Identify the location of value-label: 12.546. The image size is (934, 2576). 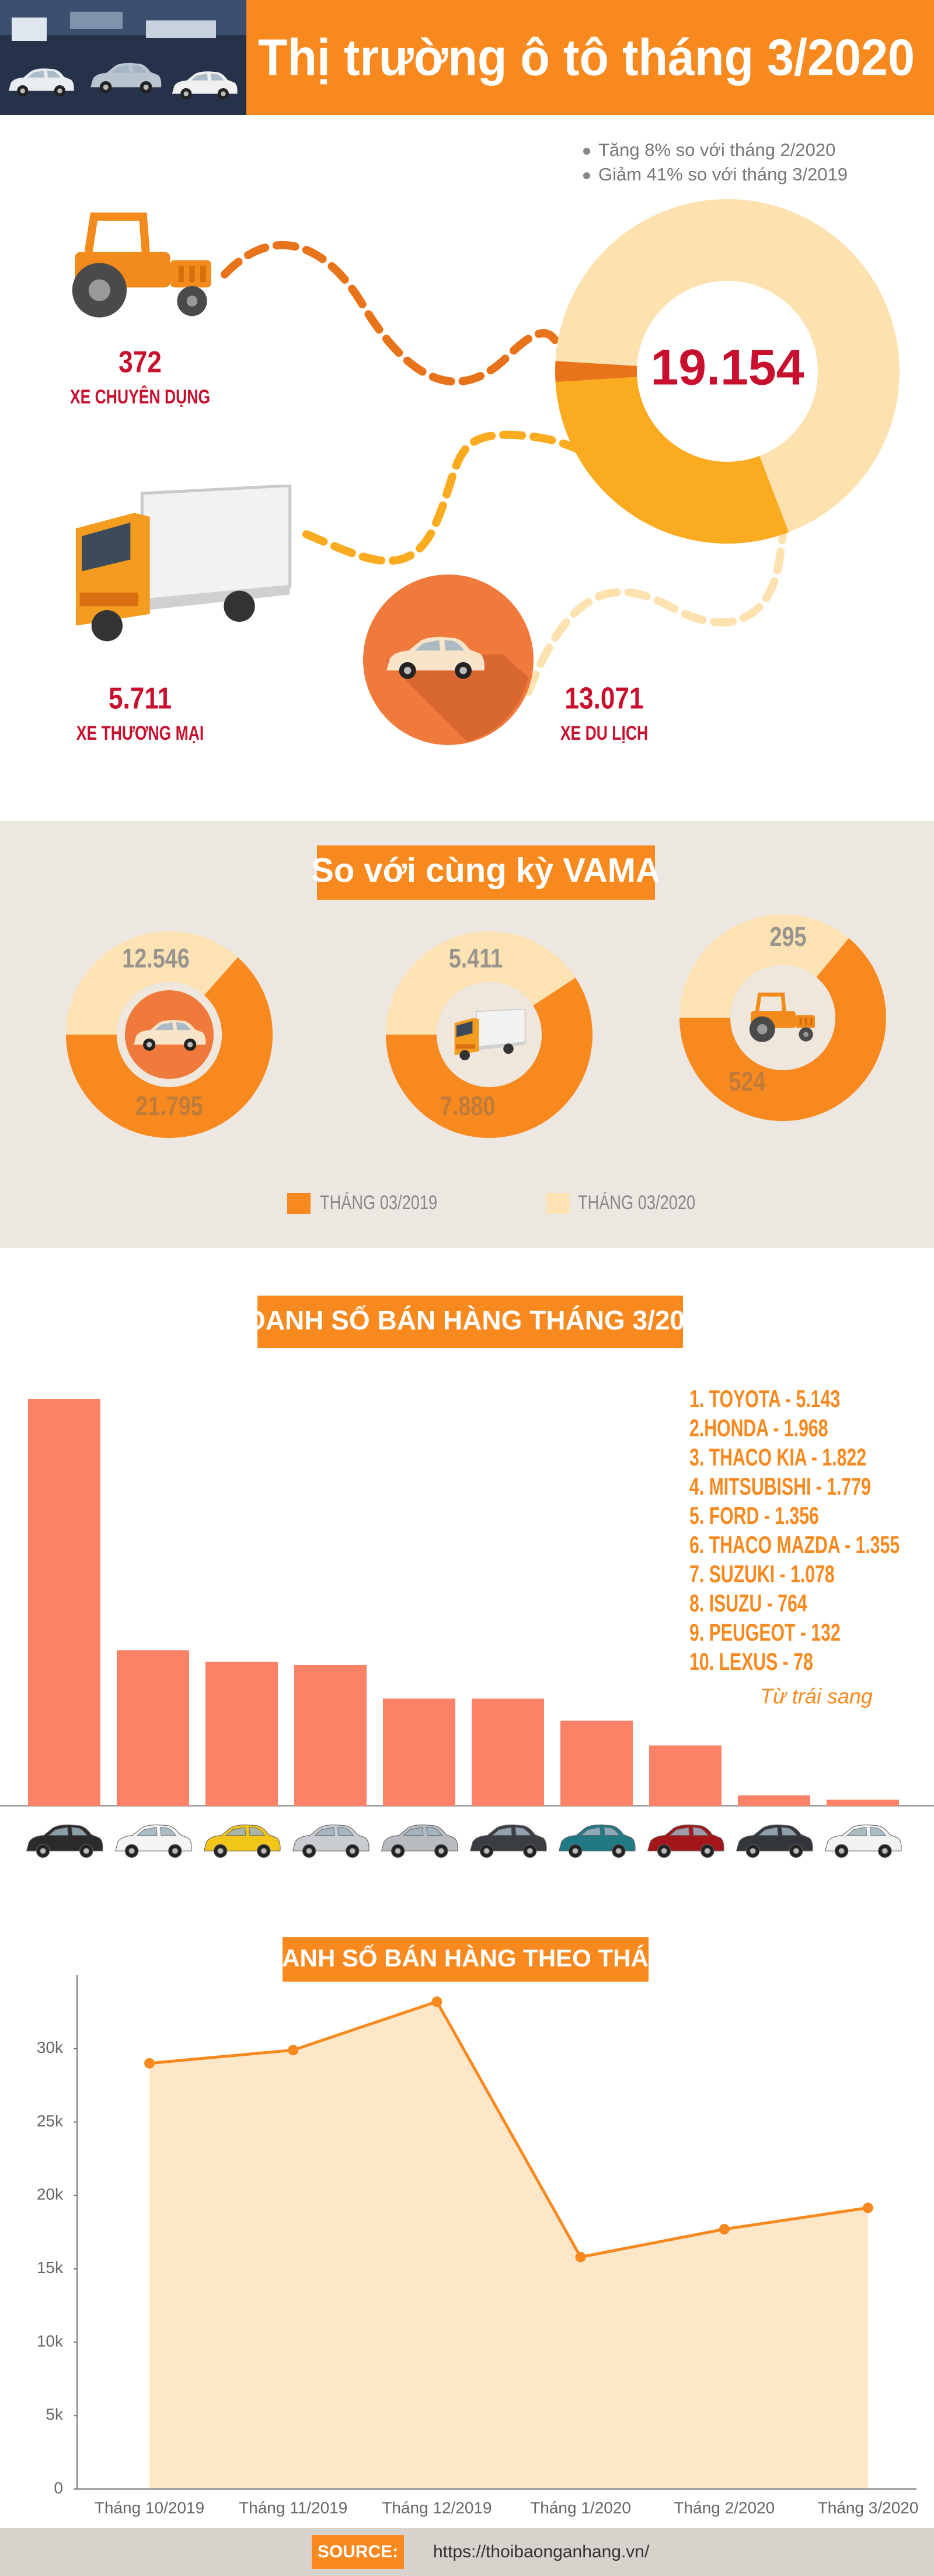
(155, 958).